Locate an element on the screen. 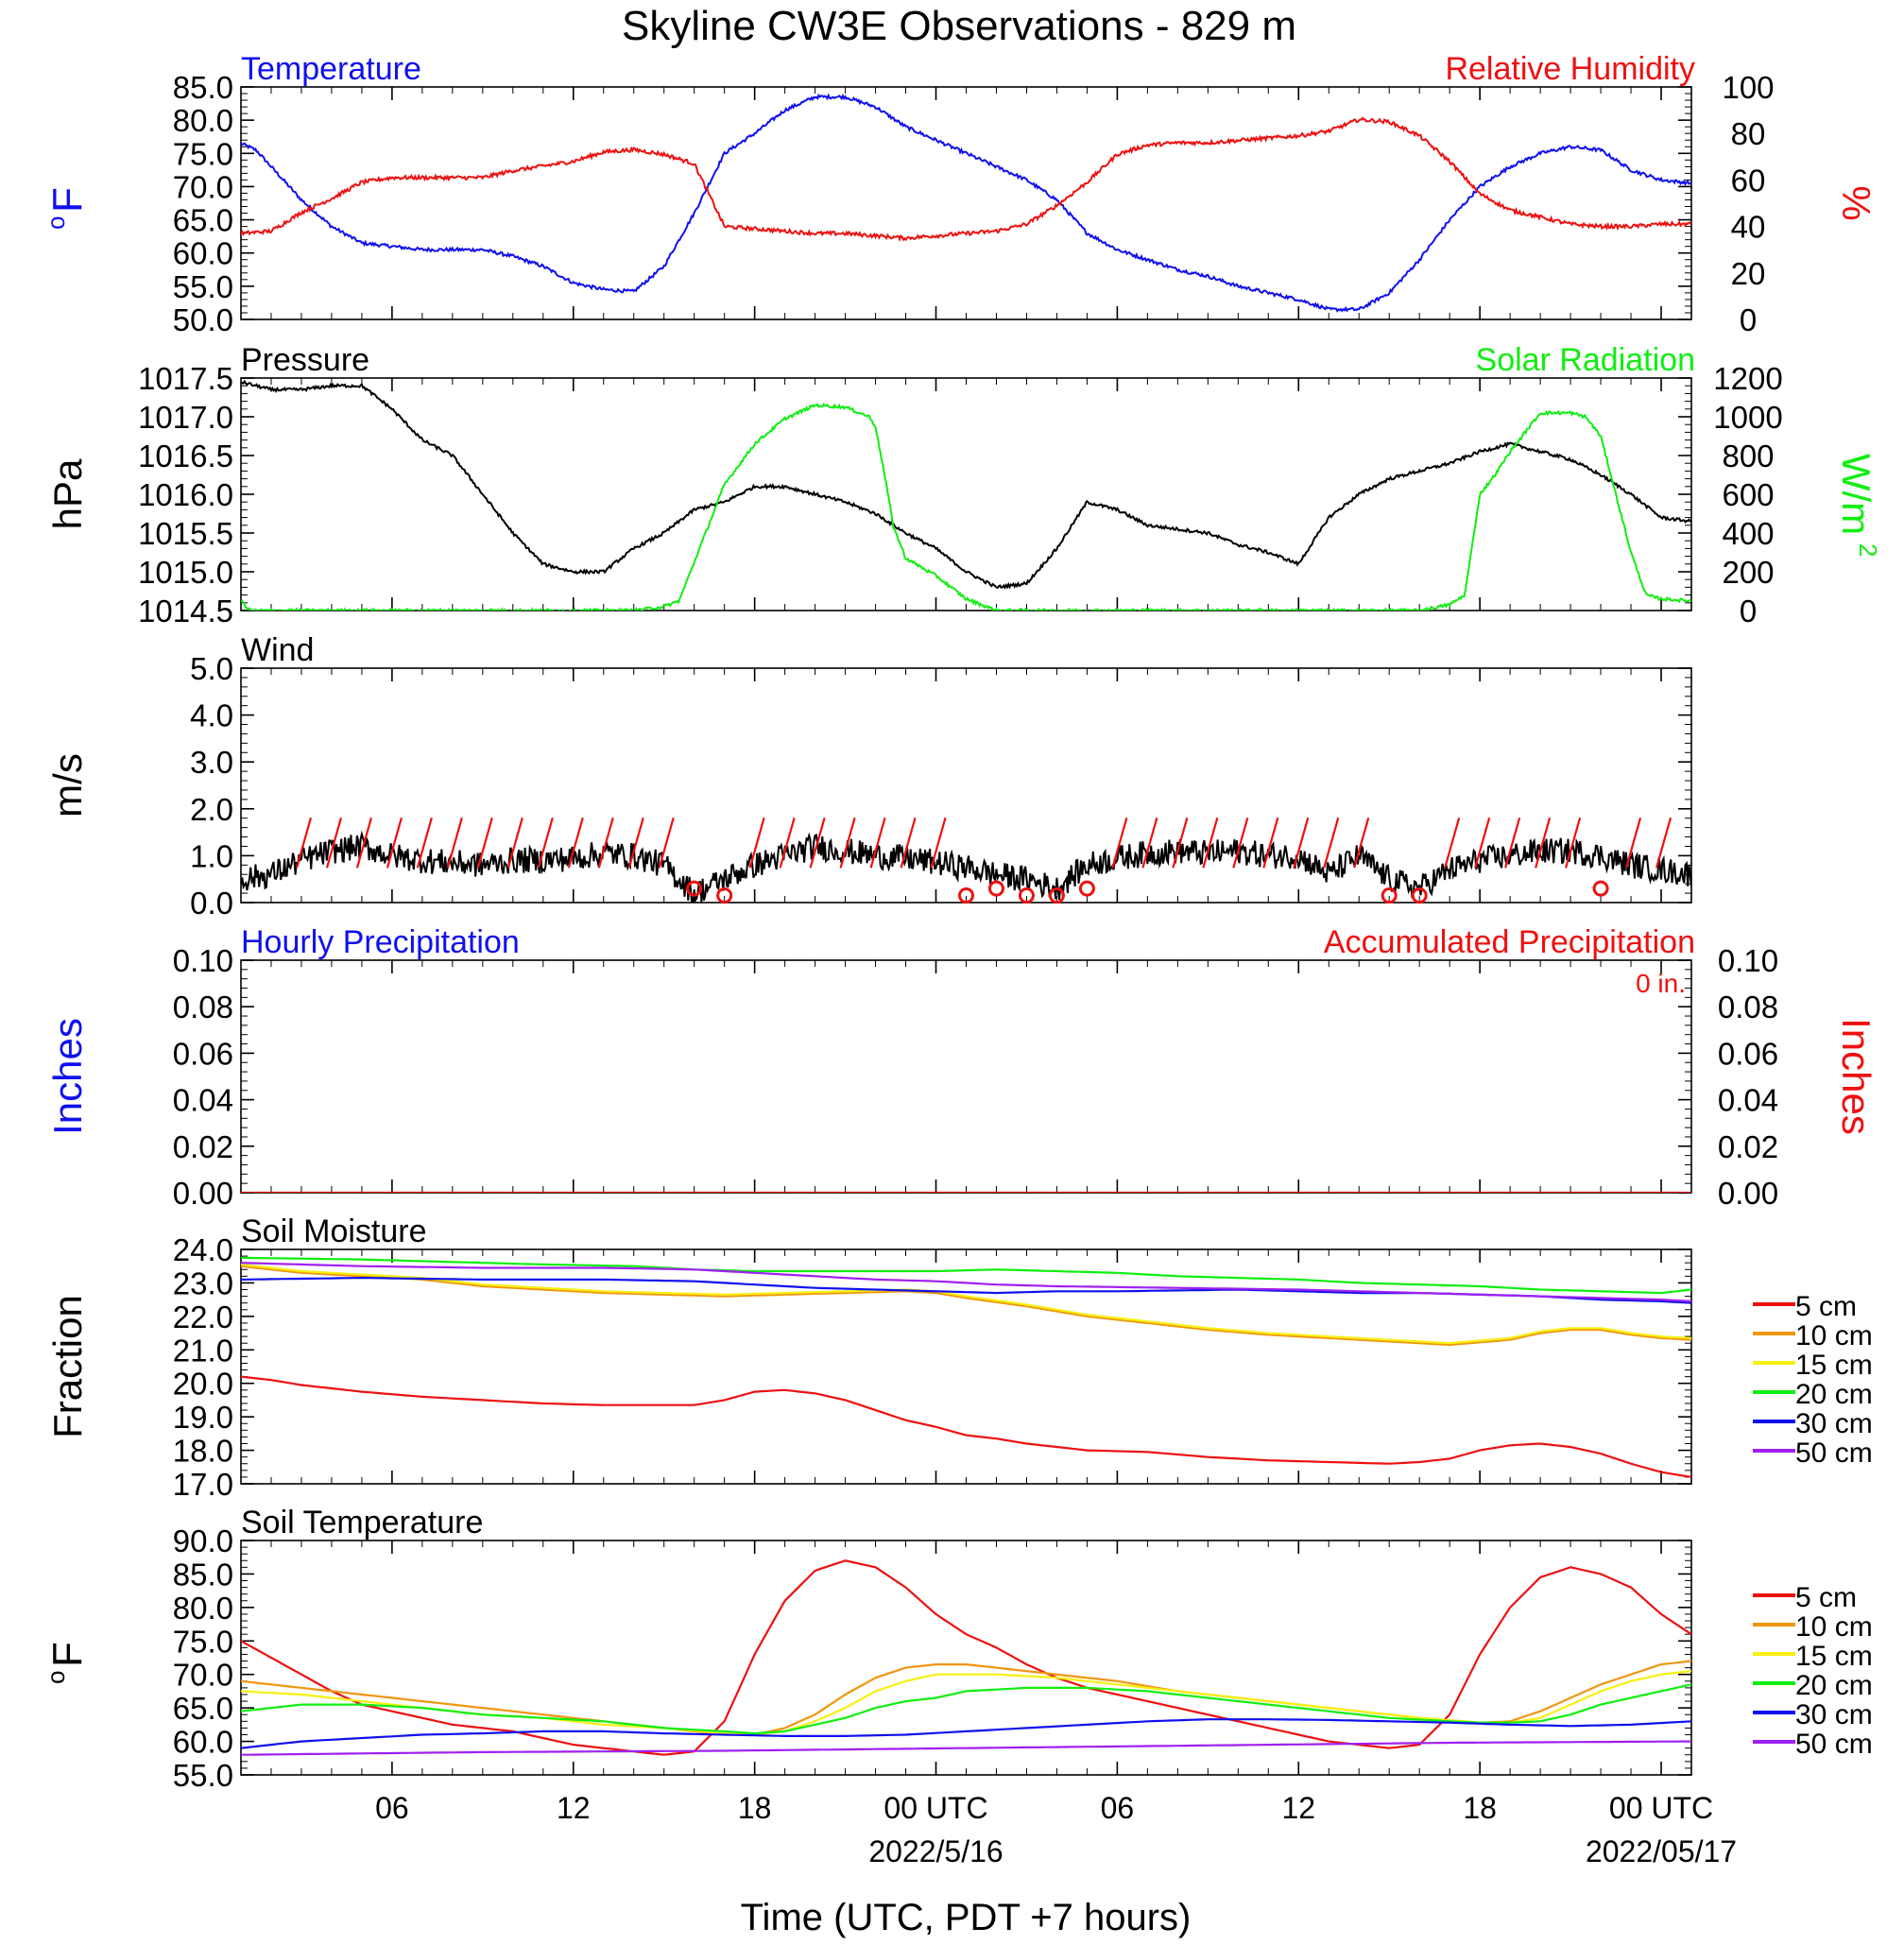  y-tick-label-right: 0.02 is located at coordinates (1748, 1146).